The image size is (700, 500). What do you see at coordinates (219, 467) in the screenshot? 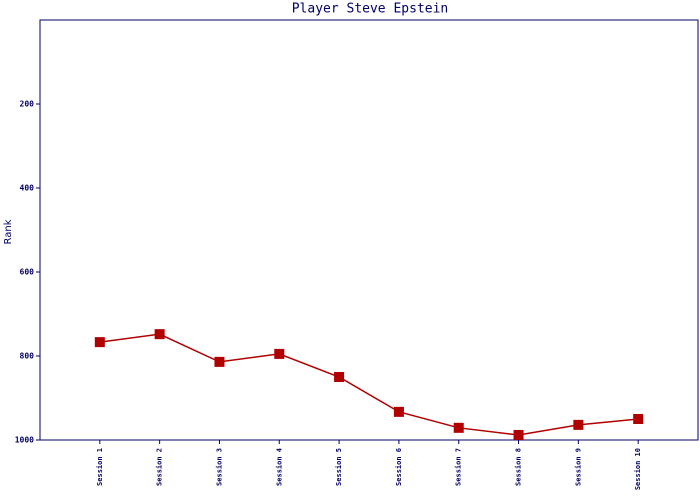
I see `x-tick-label: Session 3` at bounding box center [219, 467].